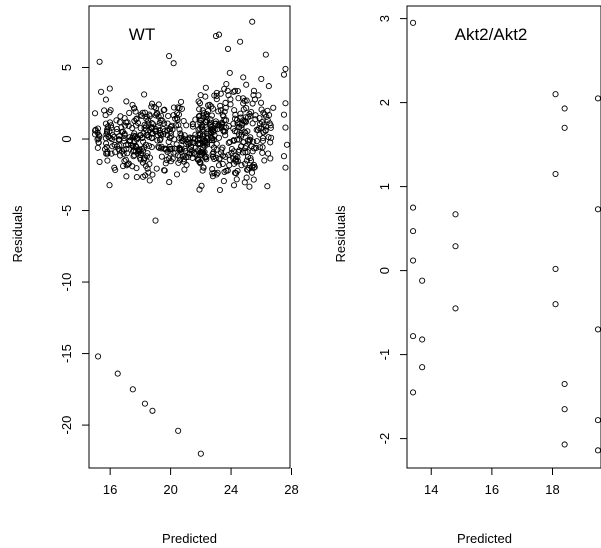 Image resolution: width=601 pixels, height=548 pixels. What do you see at coordinates (384, 439) in the screenshot?
I see `y-tick-label: -2` at bounding box center [384, 439].